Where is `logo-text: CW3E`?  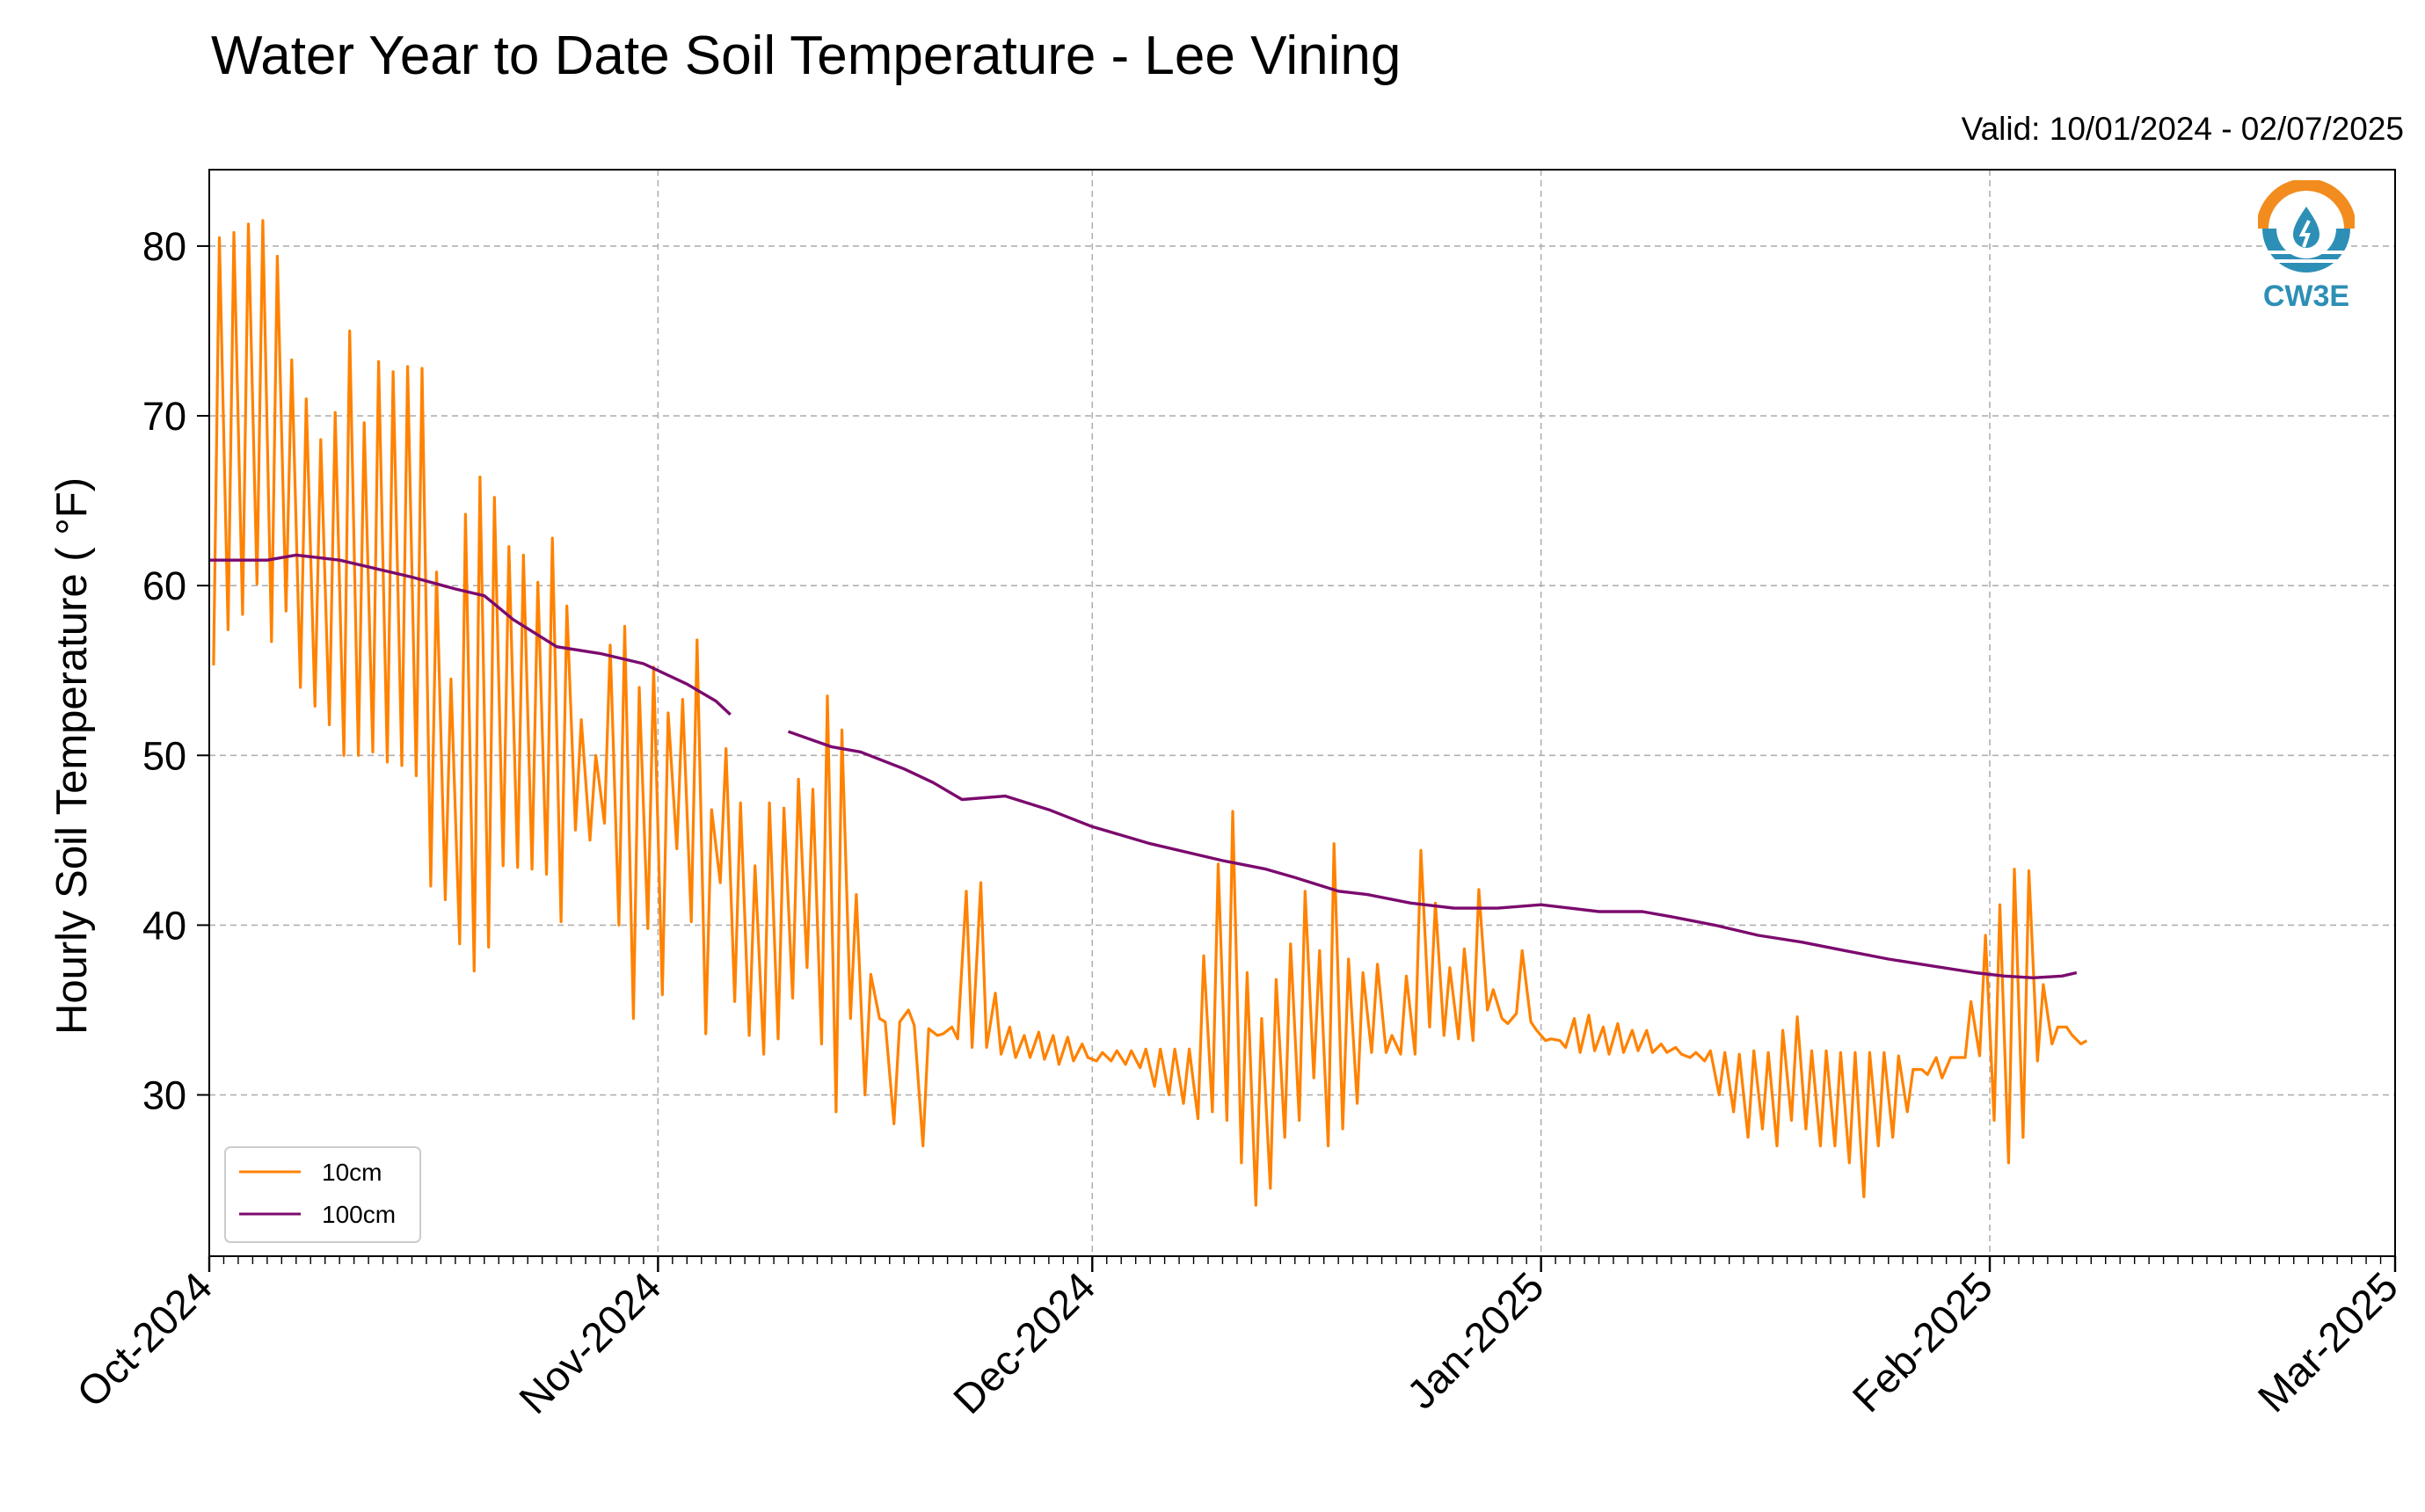
logo-text: CW3E is located at coordinates (2306, 296).